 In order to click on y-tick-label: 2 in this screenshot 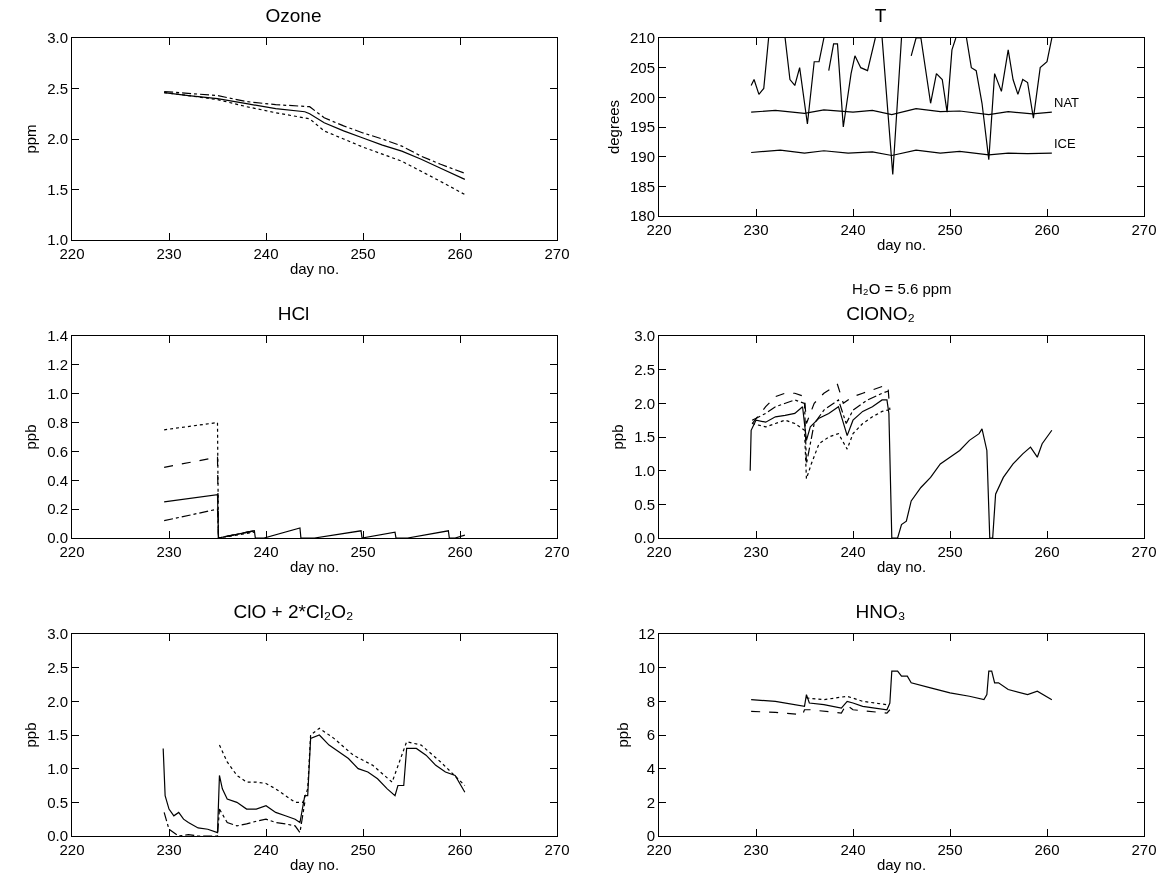, I will do `click(650, 802)`.